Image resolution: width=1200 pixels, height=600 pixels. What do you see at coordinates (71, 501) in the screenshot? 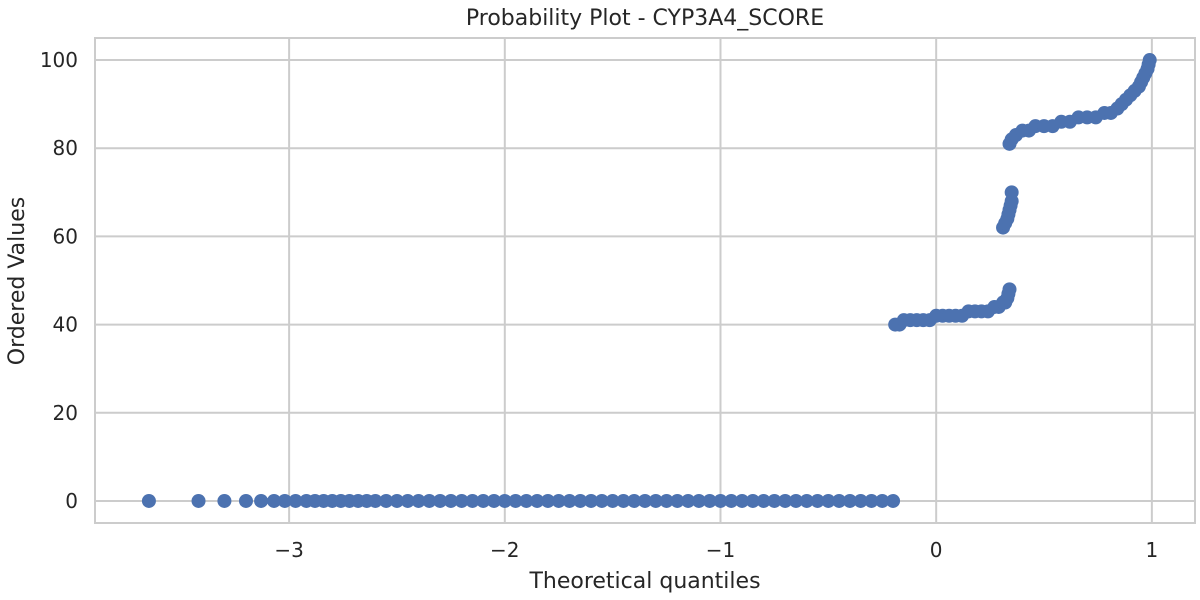
I see `y-tick-label: 0` at bounding box center [71, 501].